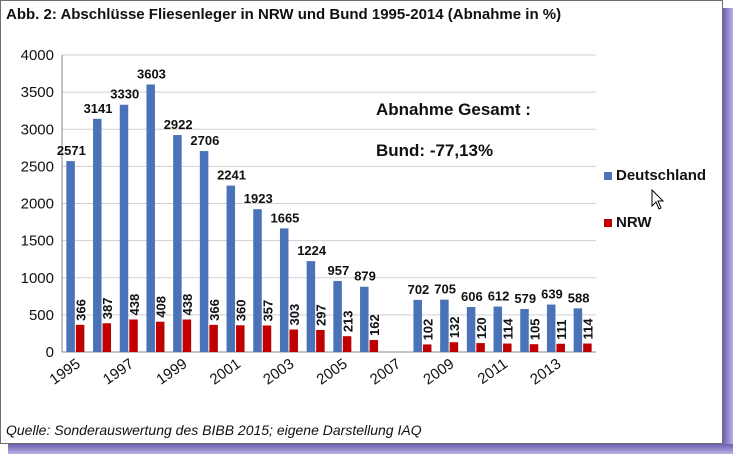  What do you see at coordinates (37, 241) in the screenshot?
I see `y-tick-label: 1500` at bounding box center [37, 241].